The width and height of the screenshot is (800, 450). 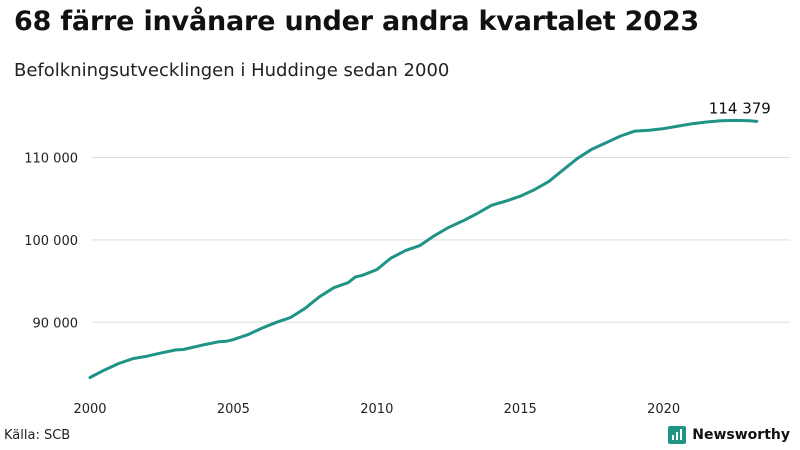 I want to click on brand-name: Newsworthy, so click(x=741, y=435).